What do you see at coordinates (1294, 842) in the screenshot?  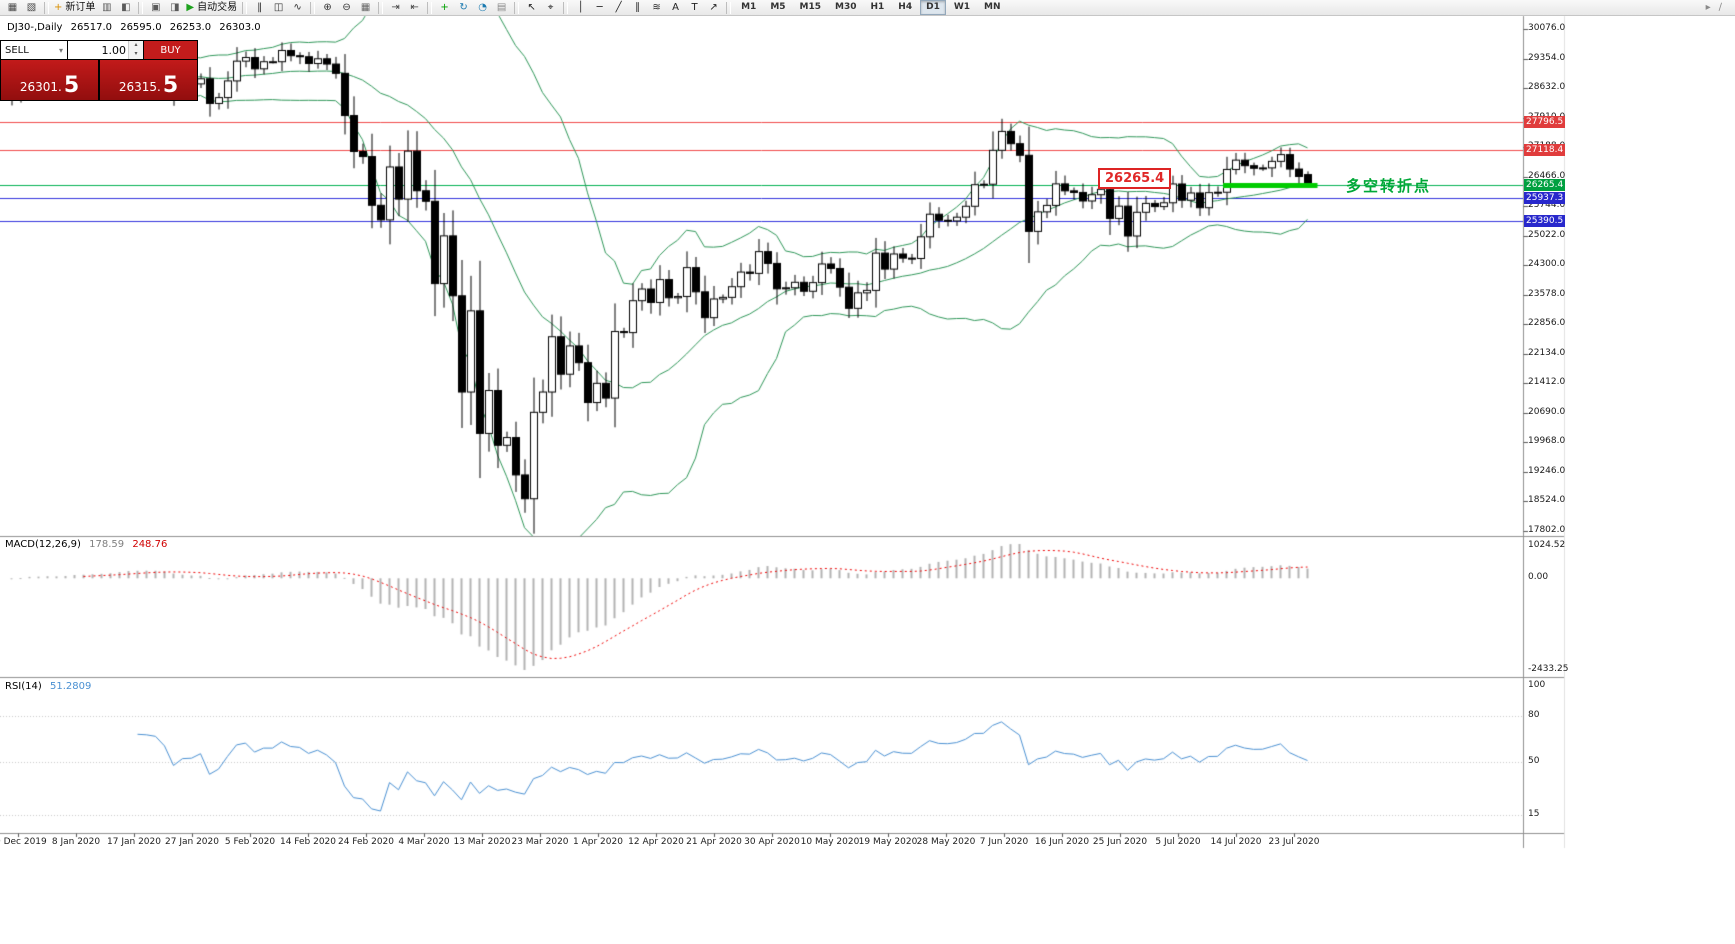 I see `date-tick-label: 23 Jul 2020` at bounding box center [1294, 842].